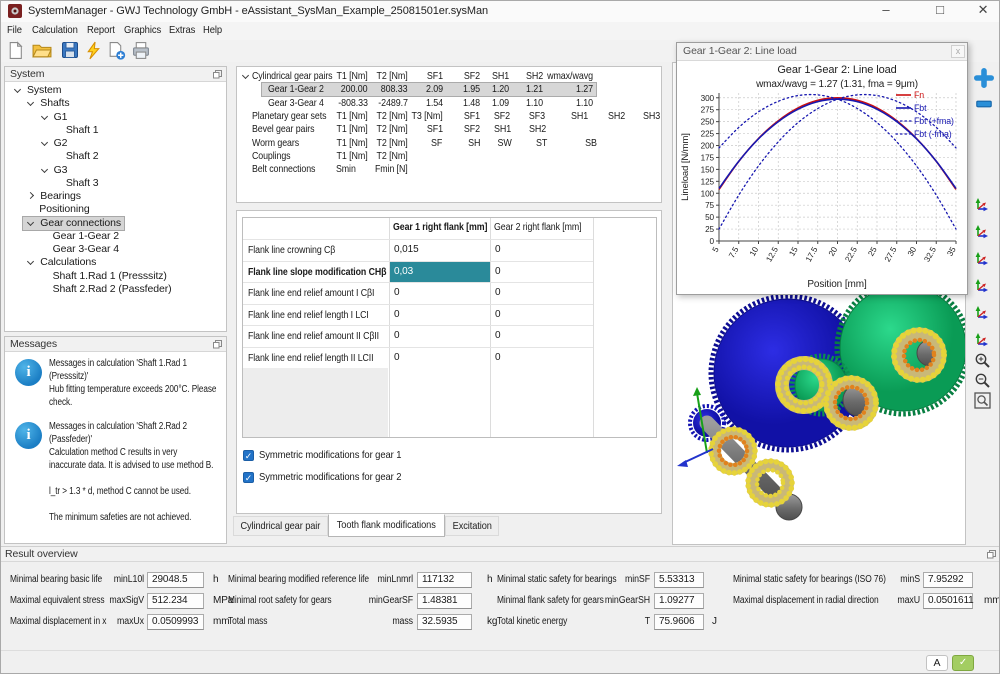  I want to click on view-bottom-icon, so click(985, 342).